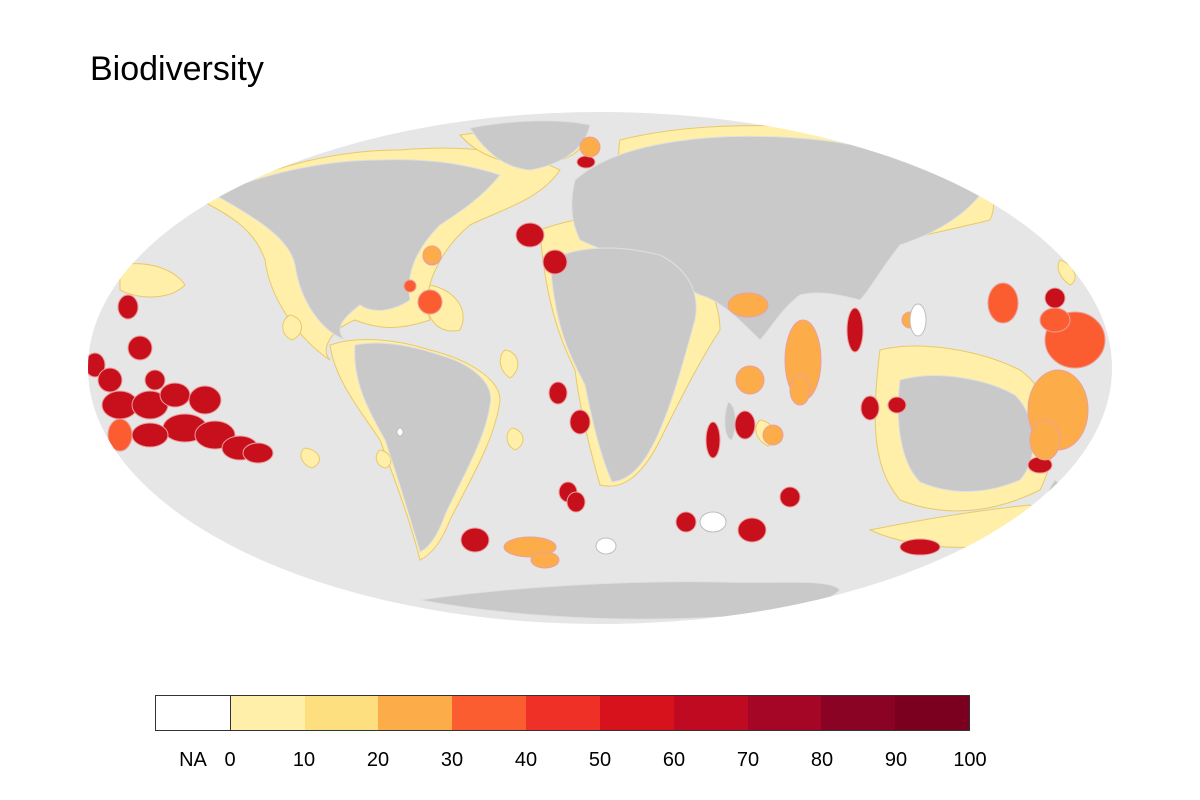 This screenshot has height=800, width=1200. I want to click on legend-tick-20: 20, so click(378, 760).